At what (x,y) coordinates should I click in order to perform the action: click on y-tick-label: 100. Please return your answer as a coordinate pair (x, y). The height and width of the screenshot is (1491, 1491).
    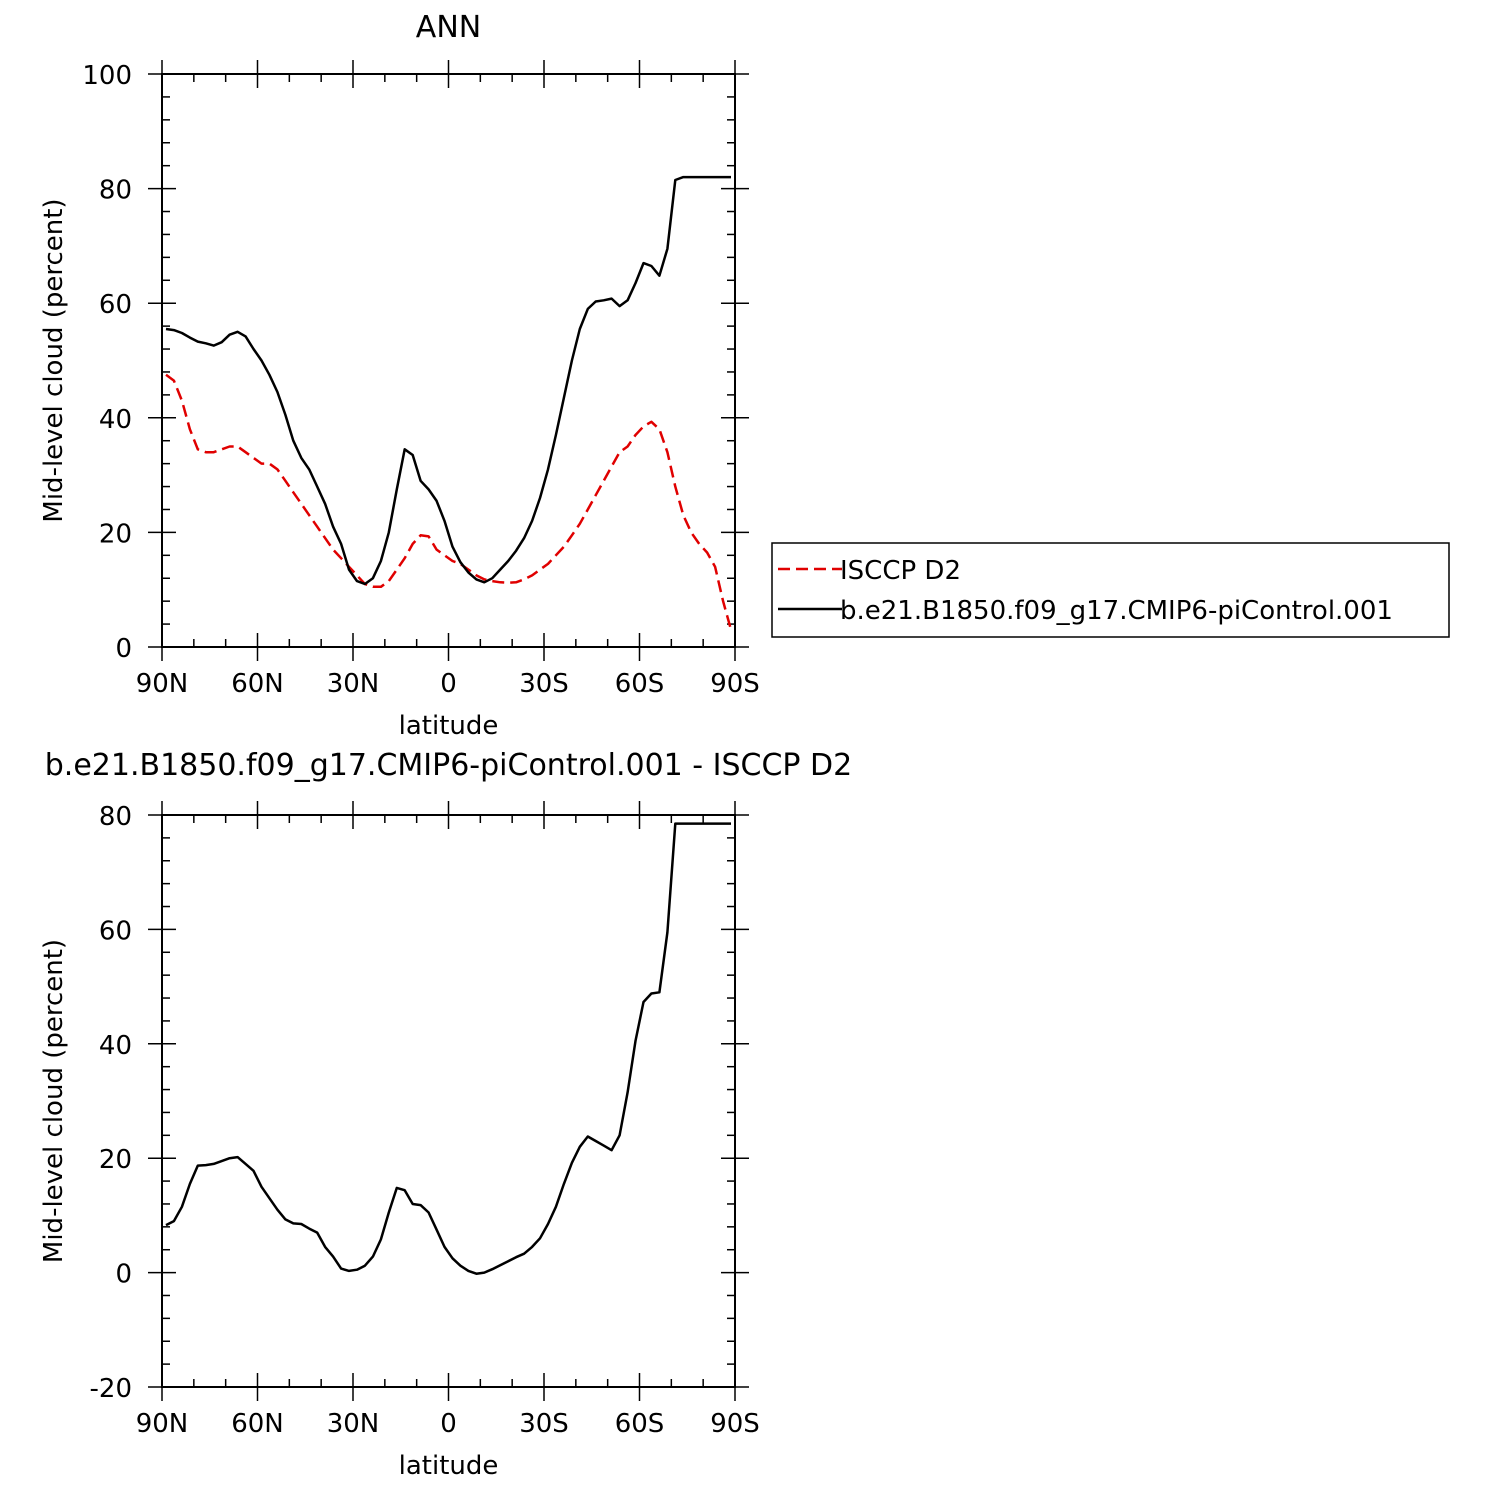
    Looking at the image, I should click on (107, 76).